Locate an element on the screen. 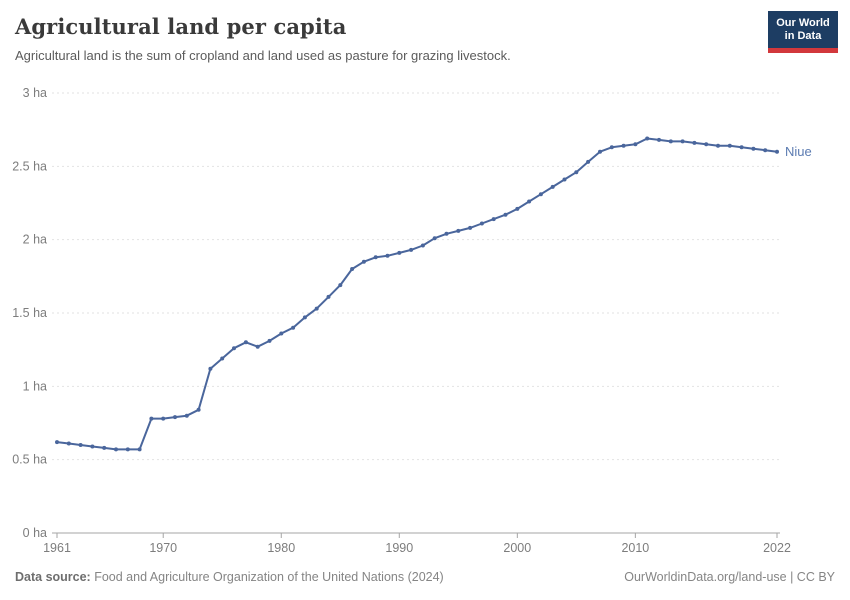 The width and height of the screenshot is (850, 600). y-tick-label: 1.5 ha is located at coordinates (29, 313).